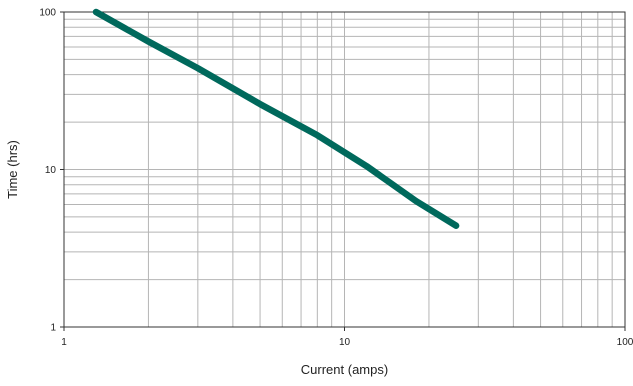 The width and height of the screenshot is (633, 386). What do you see at coordinates (344, 369) in the screenshot?
I see `x-axis-label: Current (amps)` at bounding box center [344, 369].